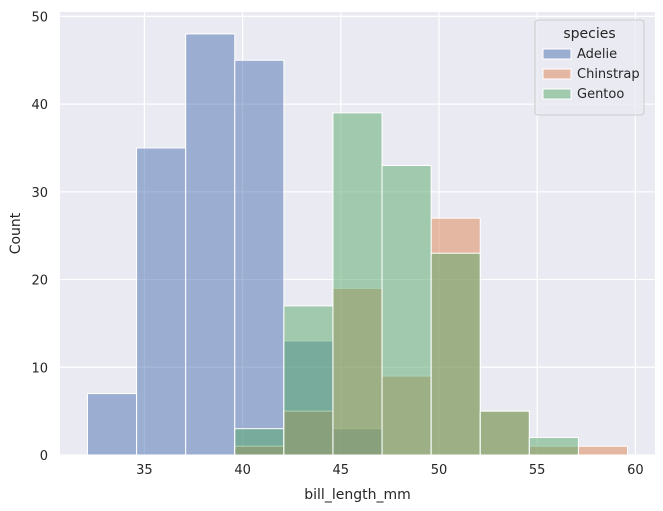 The image size is (663, 511). Describe the element at coordinates (600, 94) in the screenshot. I see `legend-label-gentoo: Gentoo` at that location.